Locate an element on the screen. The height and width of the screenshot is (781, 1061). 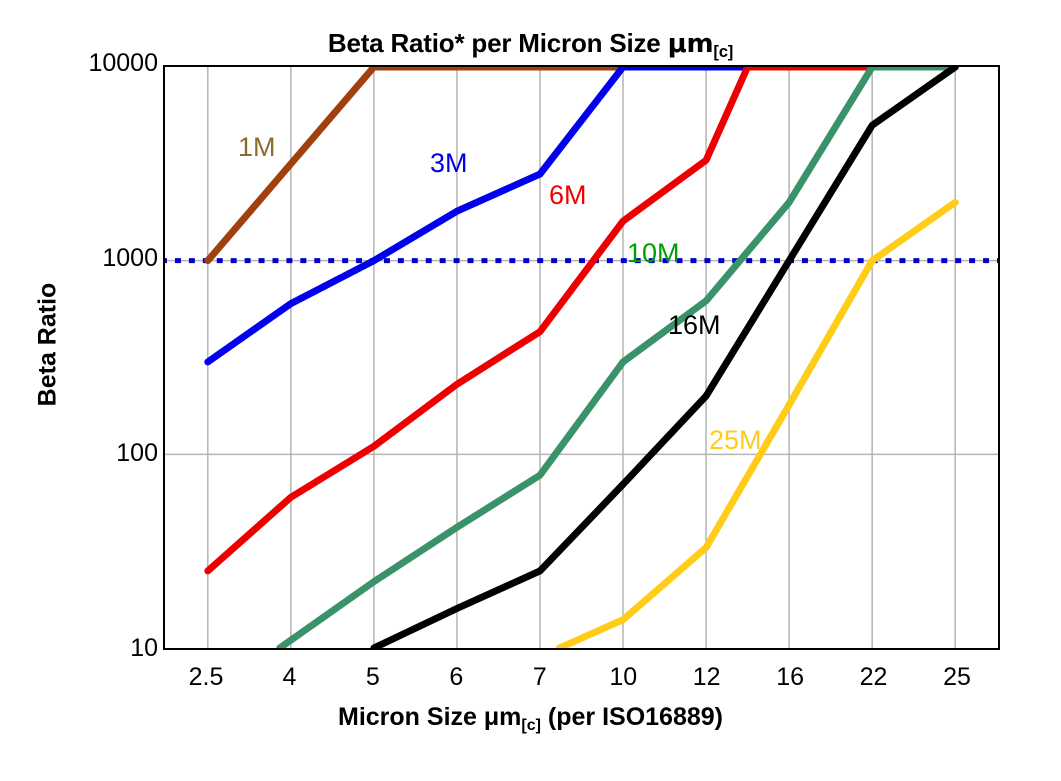
x-axis-title-micron-unit: μm is located at coordinates (502, 717).